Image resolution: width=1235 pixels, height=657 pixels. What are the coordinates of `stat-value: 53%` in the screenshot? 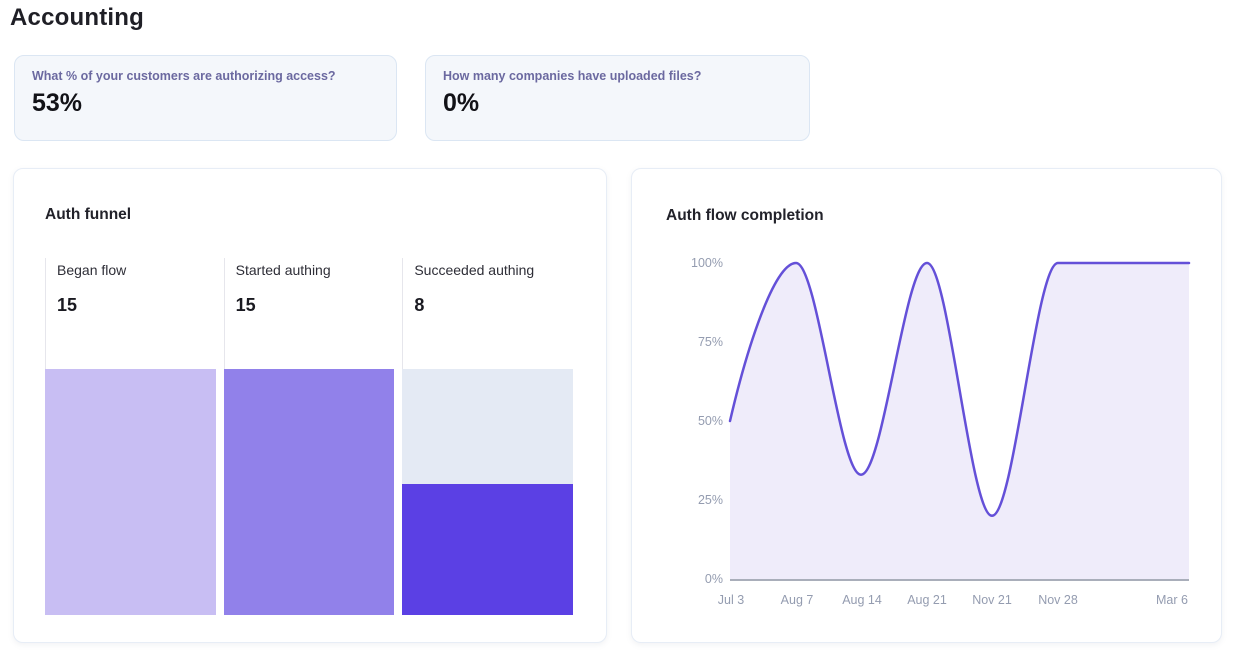 It's located at (57, 103).